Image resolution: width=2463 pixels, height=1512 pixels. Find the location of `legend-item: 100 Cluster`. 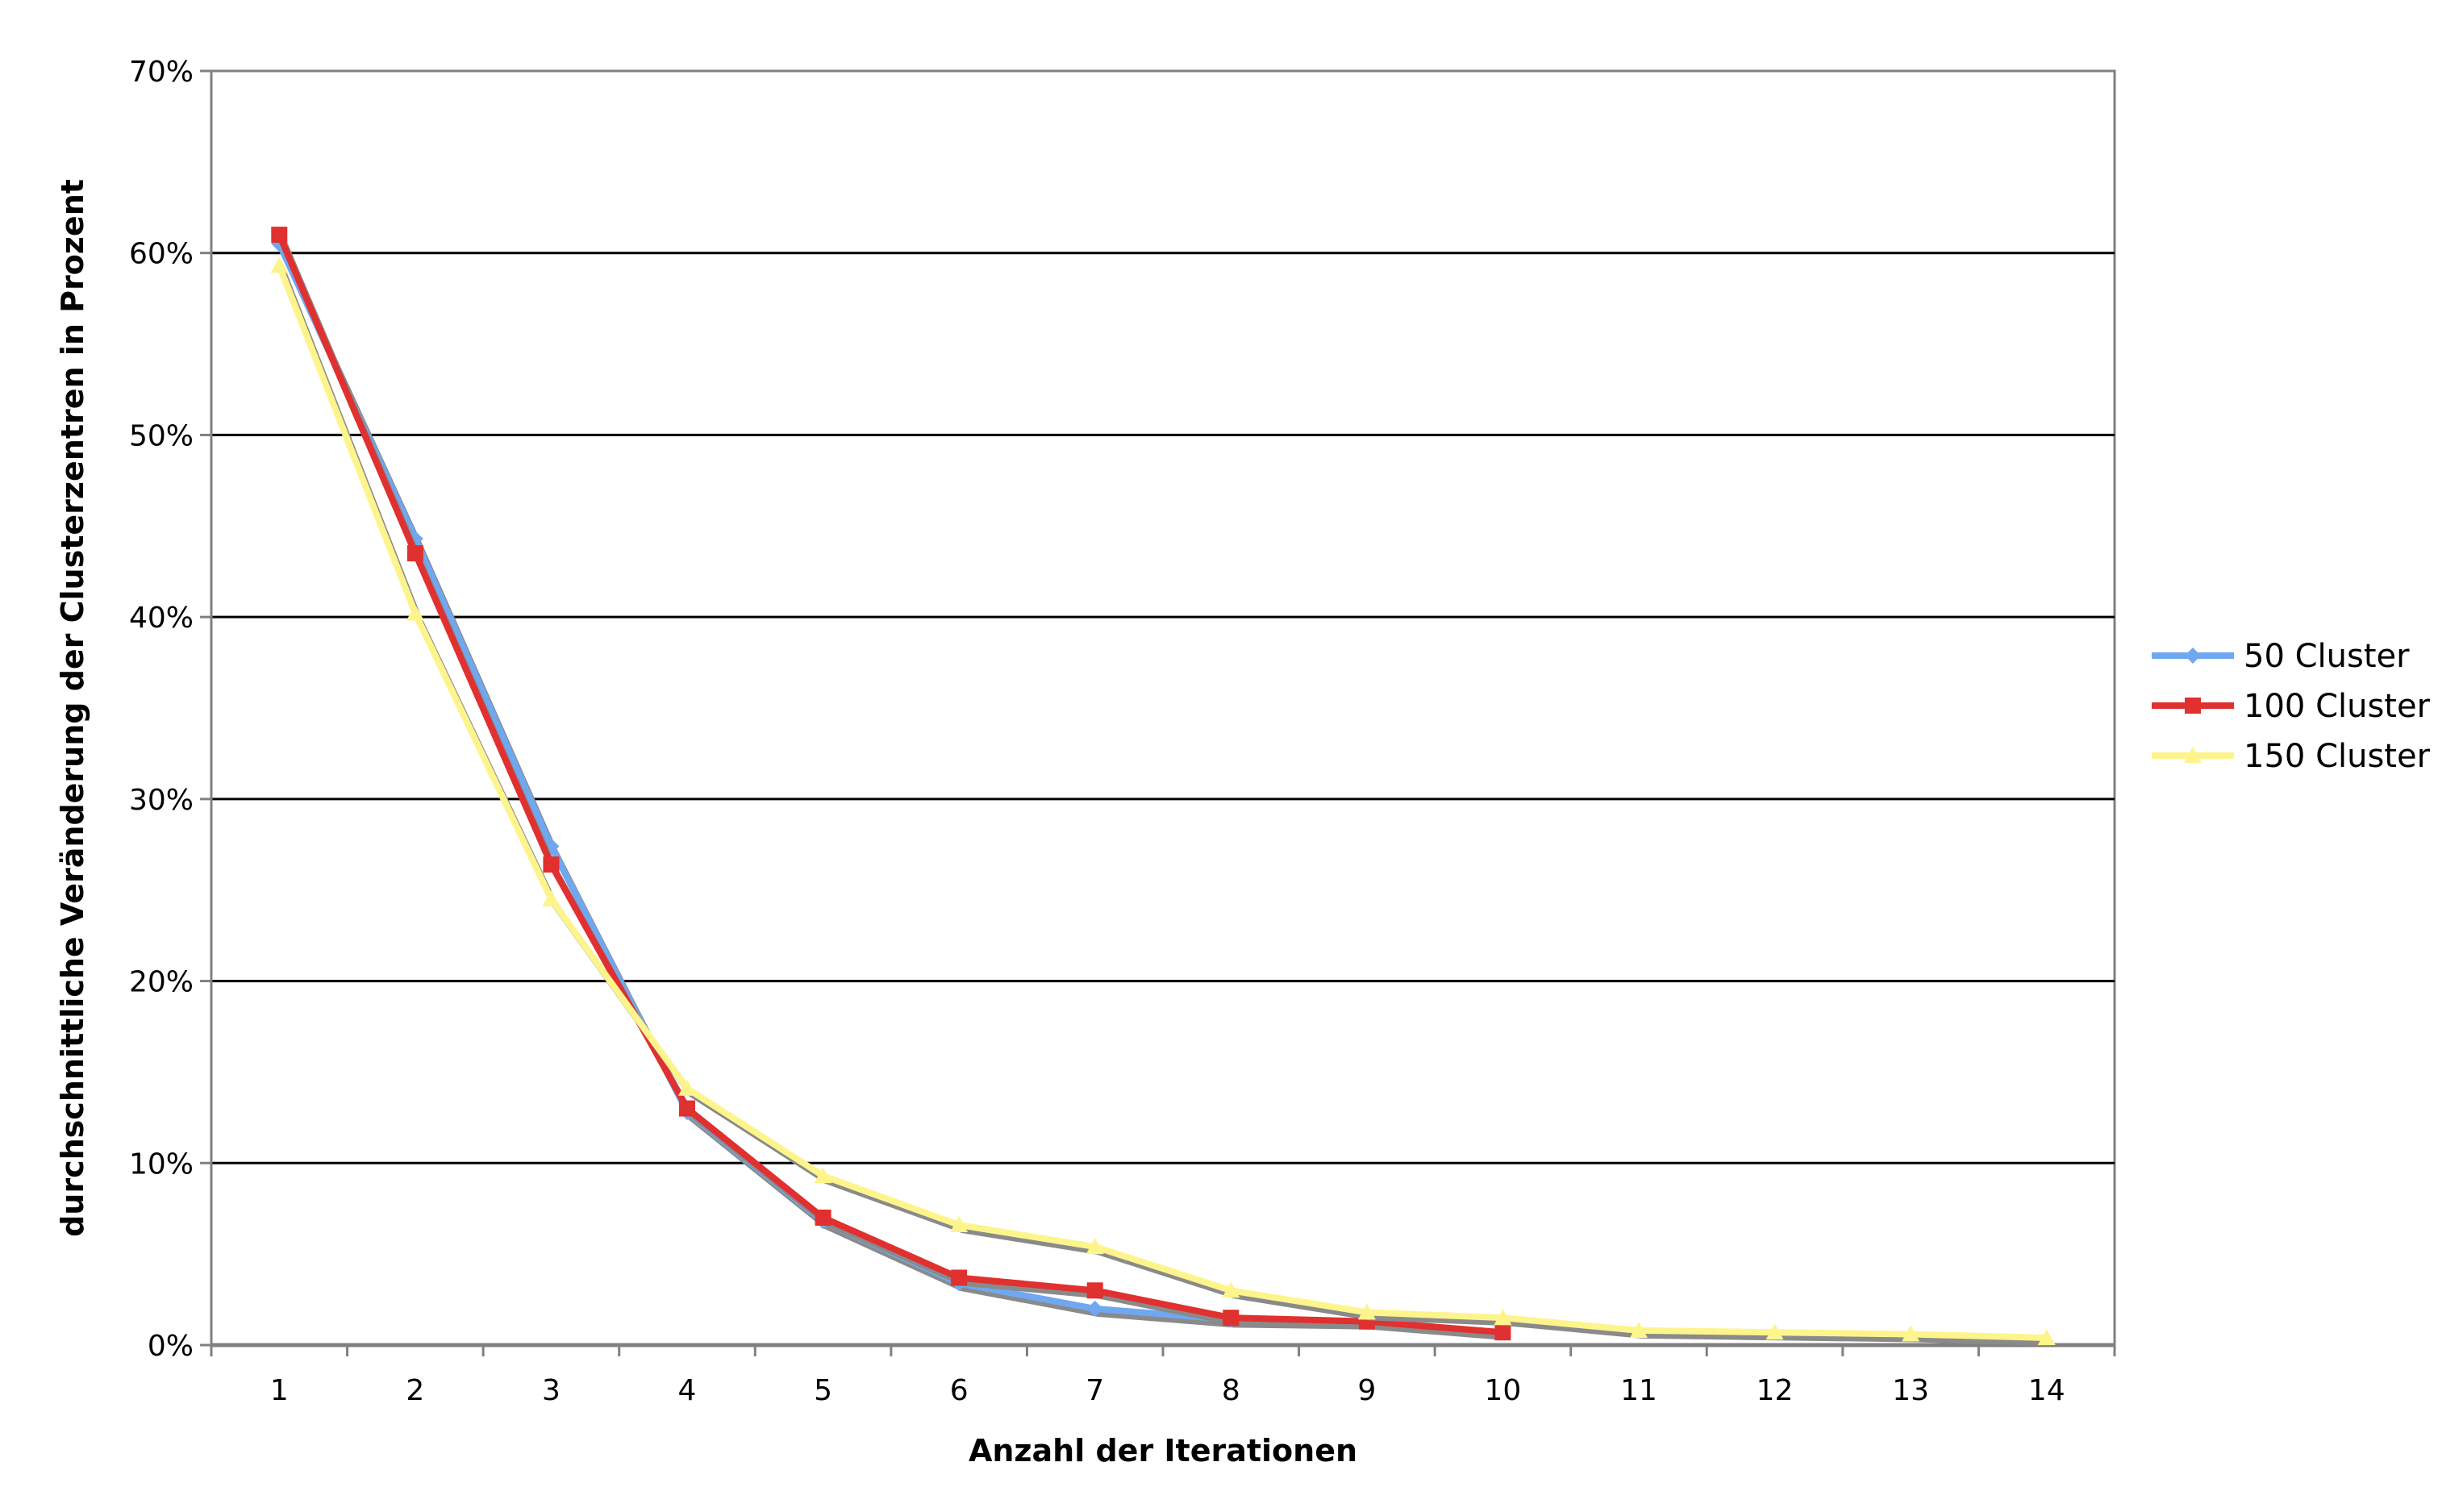

legend-item: 100 Cluster is located at coordinates (2291, 706).